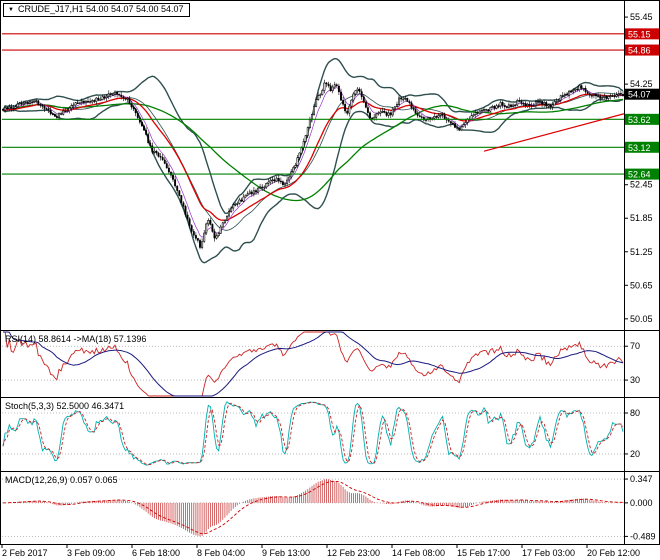 This screenshot has width=660, height=560. I want to click on price-tick-label: 55.45, so click(641, 17).